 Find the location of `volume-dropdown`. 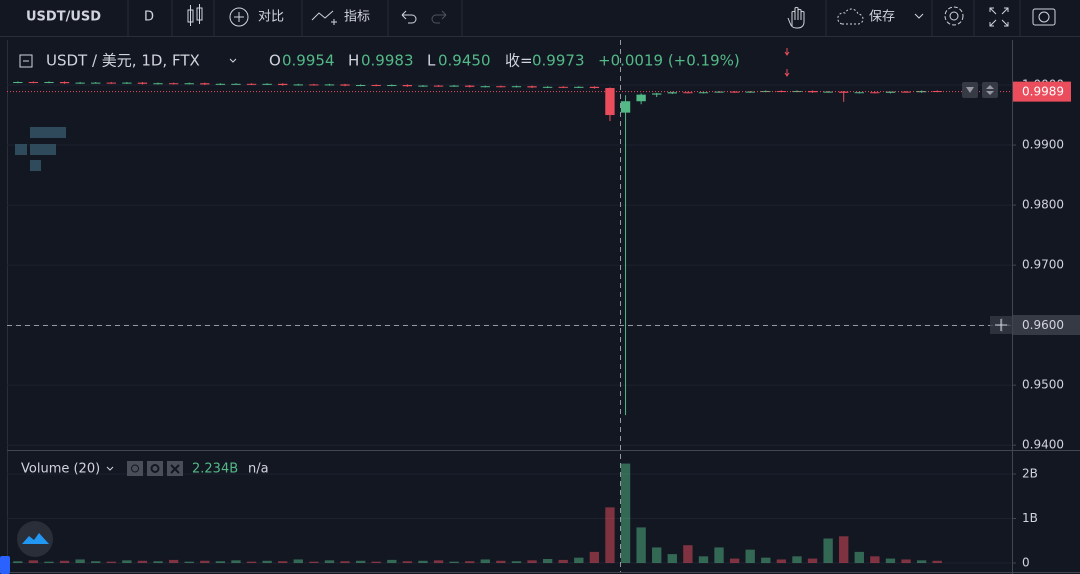

volume-dropdown is located at coordinates (110, 468).